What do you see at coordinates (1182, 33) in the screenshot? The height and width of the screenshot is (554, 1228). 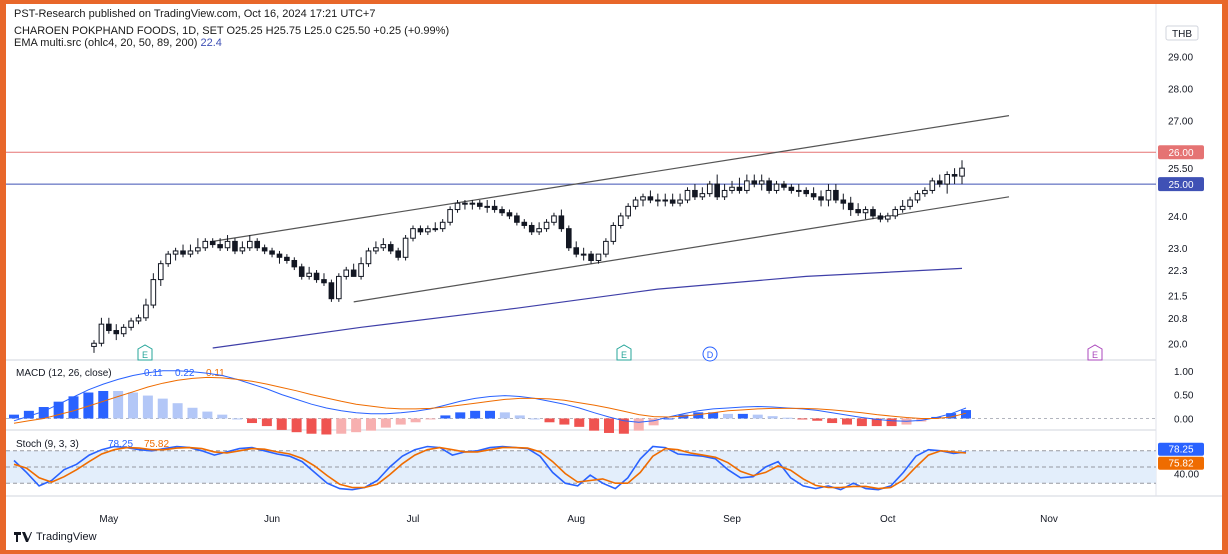 I see `currency-box` at bounding box center [1182, 33].